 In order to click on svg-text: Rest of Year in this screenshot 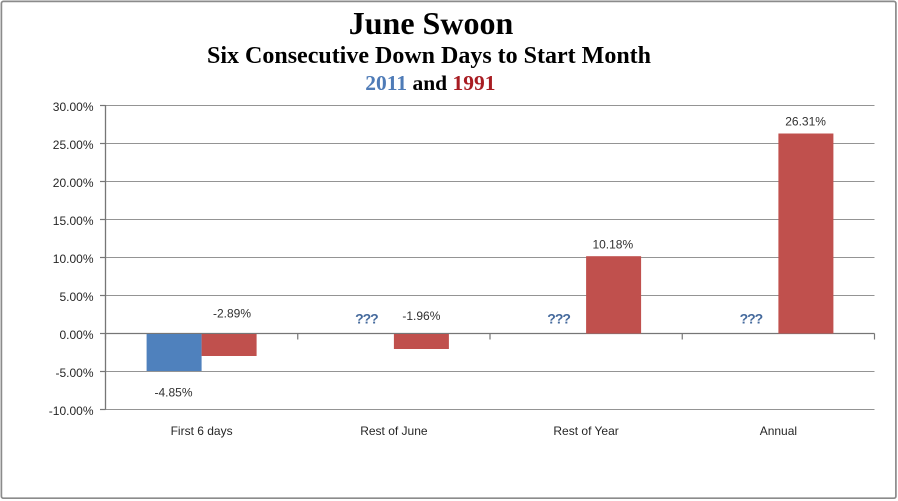, I will do `click(585, 431)`.